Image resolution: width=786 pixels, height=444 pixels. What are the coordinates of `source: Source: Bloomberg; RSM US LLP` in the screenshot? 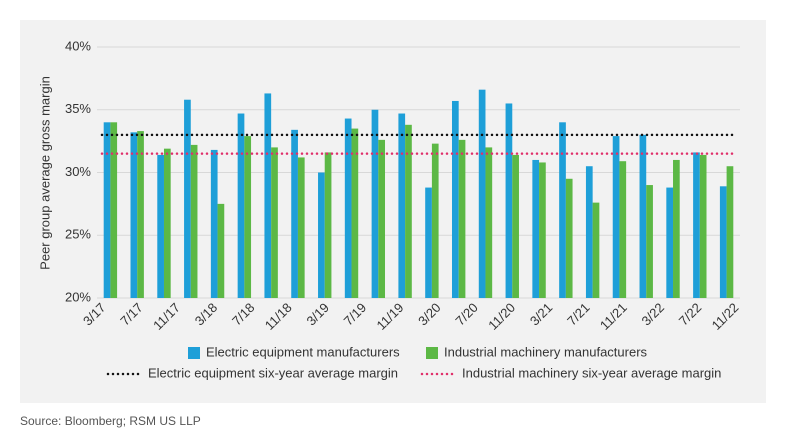 It's located at (110, 421).